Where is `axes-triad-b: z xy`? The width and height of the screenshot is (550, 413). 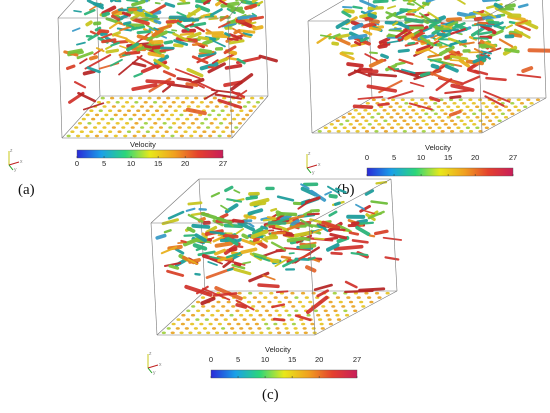
axes-triad-b: z xy is located at coordinates (313, 163).